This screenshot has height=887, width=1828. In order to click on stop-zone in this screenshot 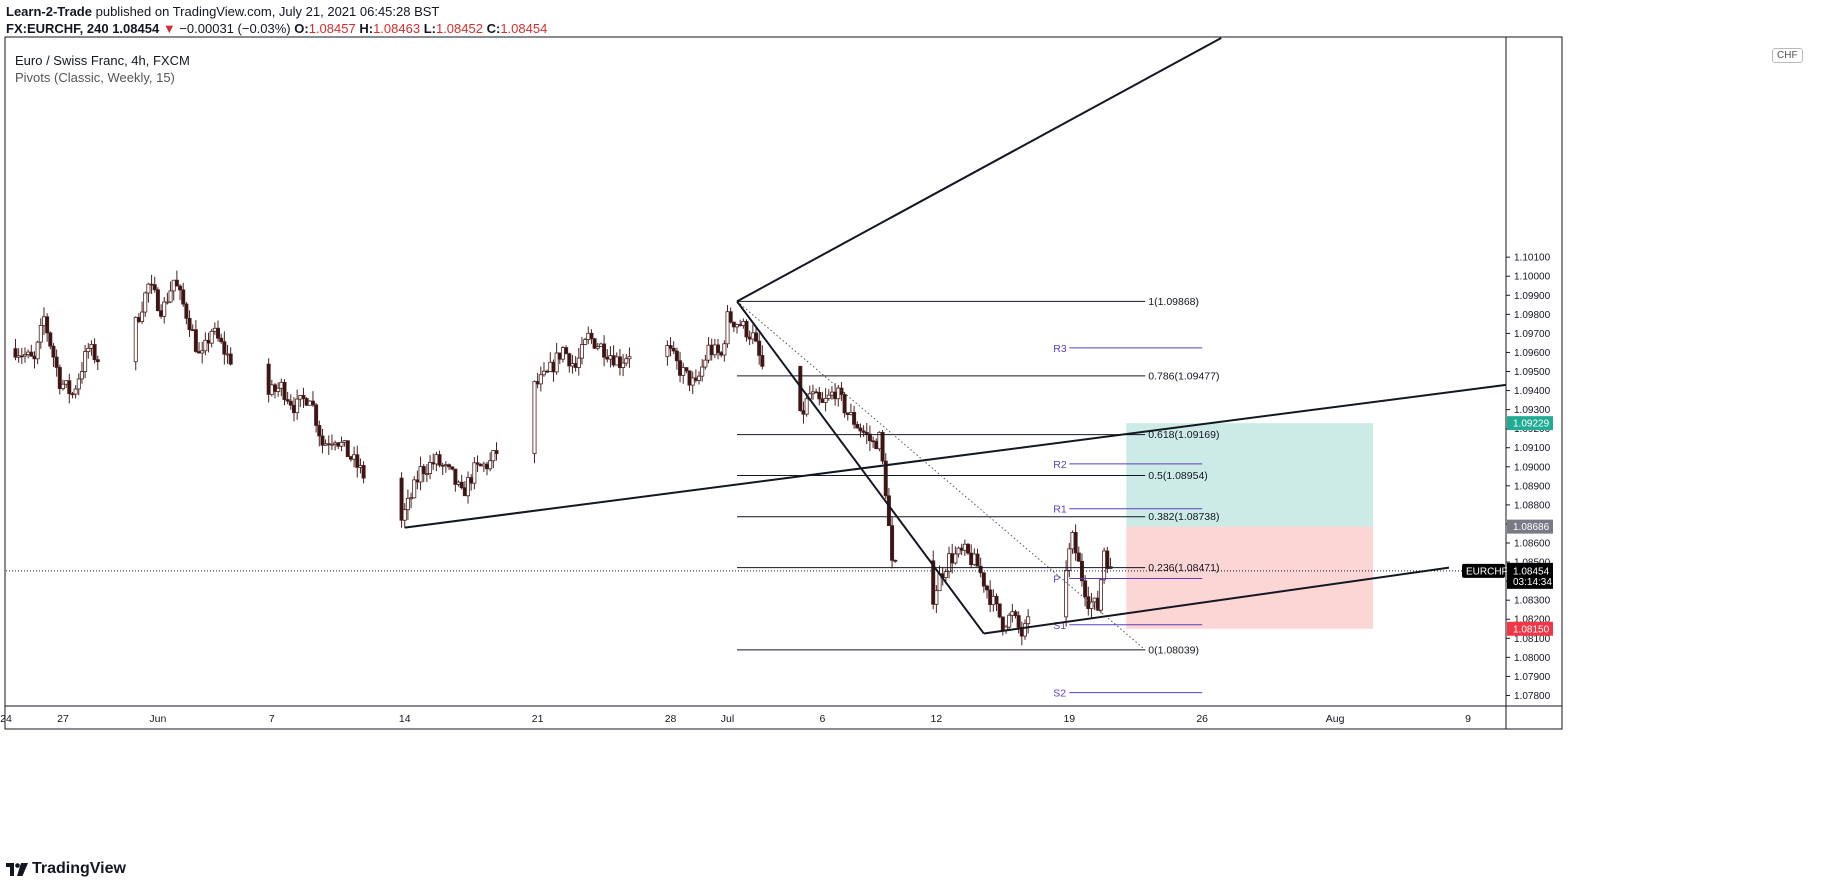, I will do `click(1250, 577)`.